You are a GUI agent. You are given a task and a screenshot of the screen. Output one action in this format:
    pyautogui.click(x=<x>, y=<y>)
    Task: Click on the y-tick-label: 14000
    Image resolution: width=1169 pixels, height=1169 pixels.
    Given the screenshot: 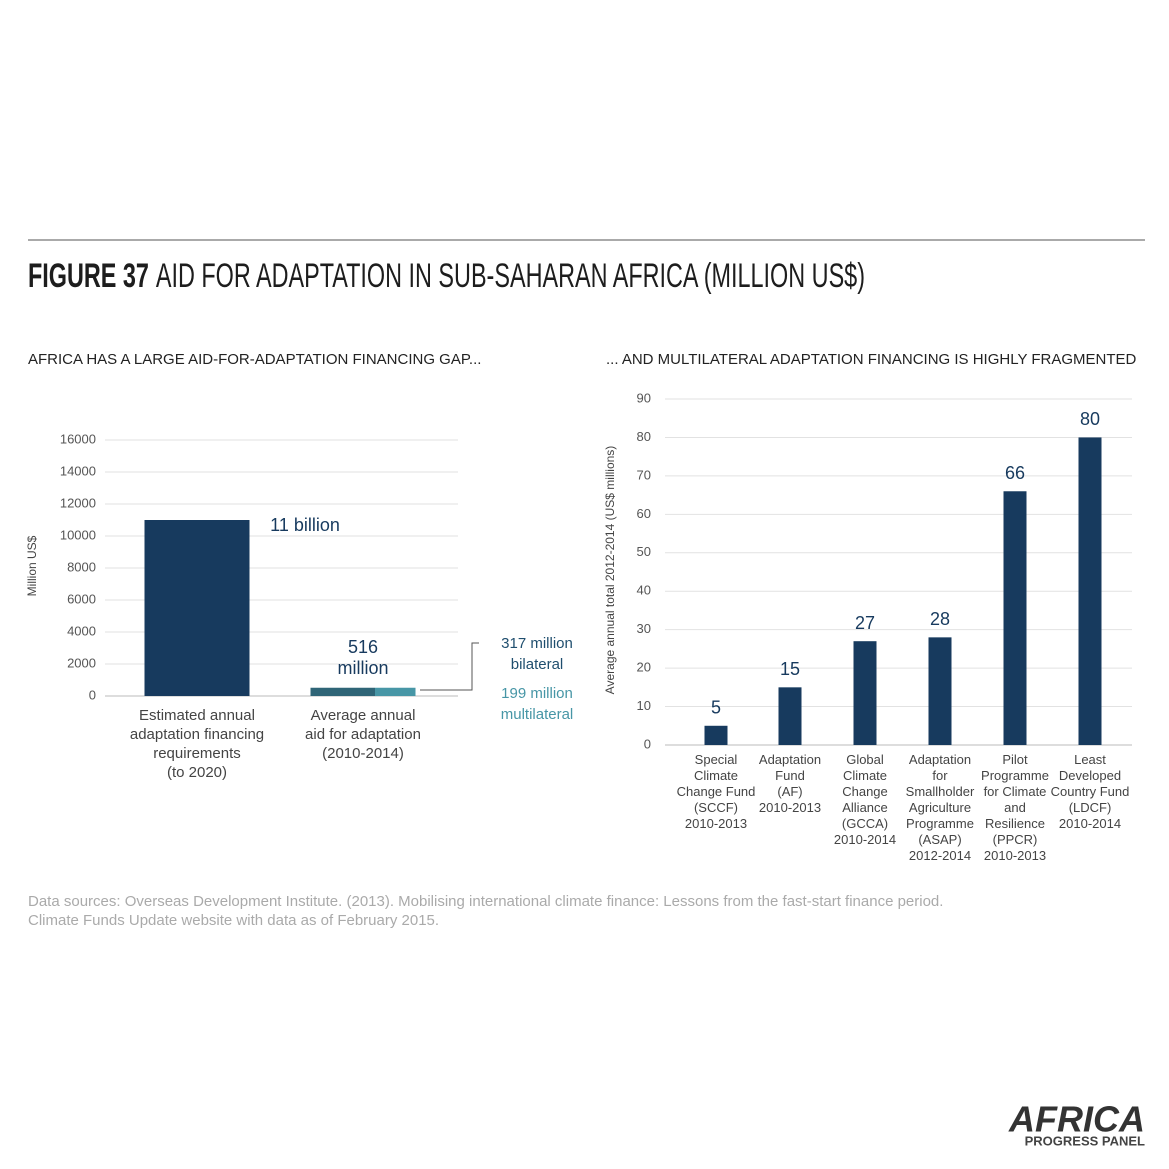 What is the action you would take?
    pyautogui.click(x=78, y=470)
    